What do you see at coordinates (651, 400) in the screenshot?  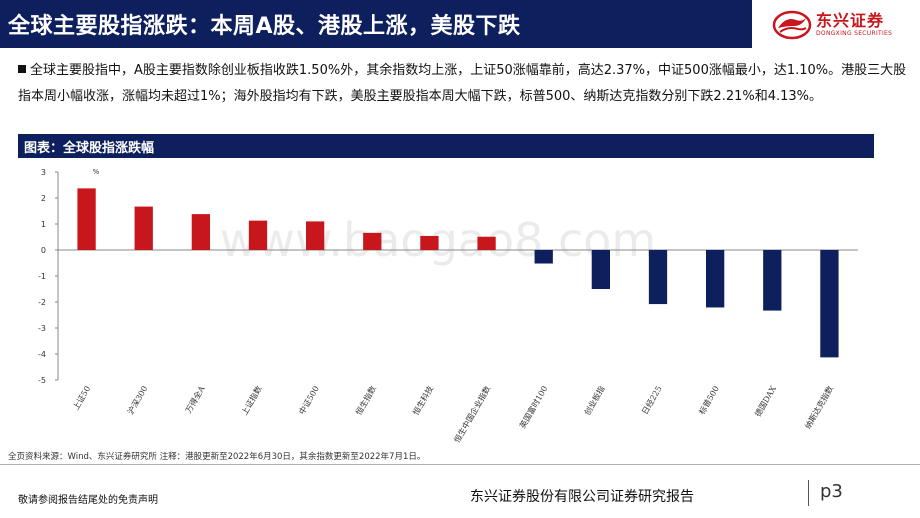 I see `x-tick-label: 日经225` at bounding box center [651, 400].